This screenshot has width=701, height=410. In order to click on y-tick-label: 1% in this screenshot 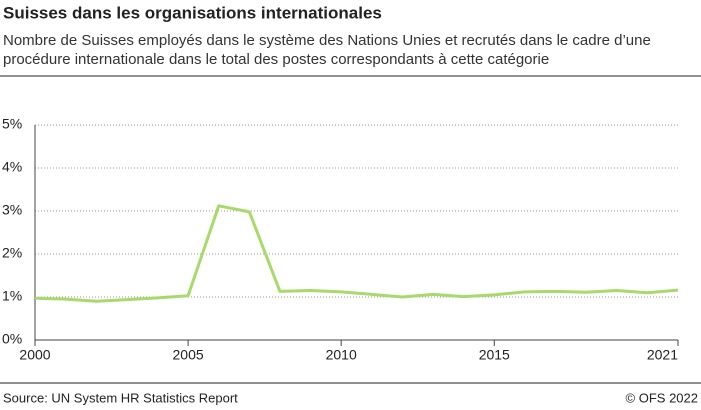, I will do `click(12, 296)`.